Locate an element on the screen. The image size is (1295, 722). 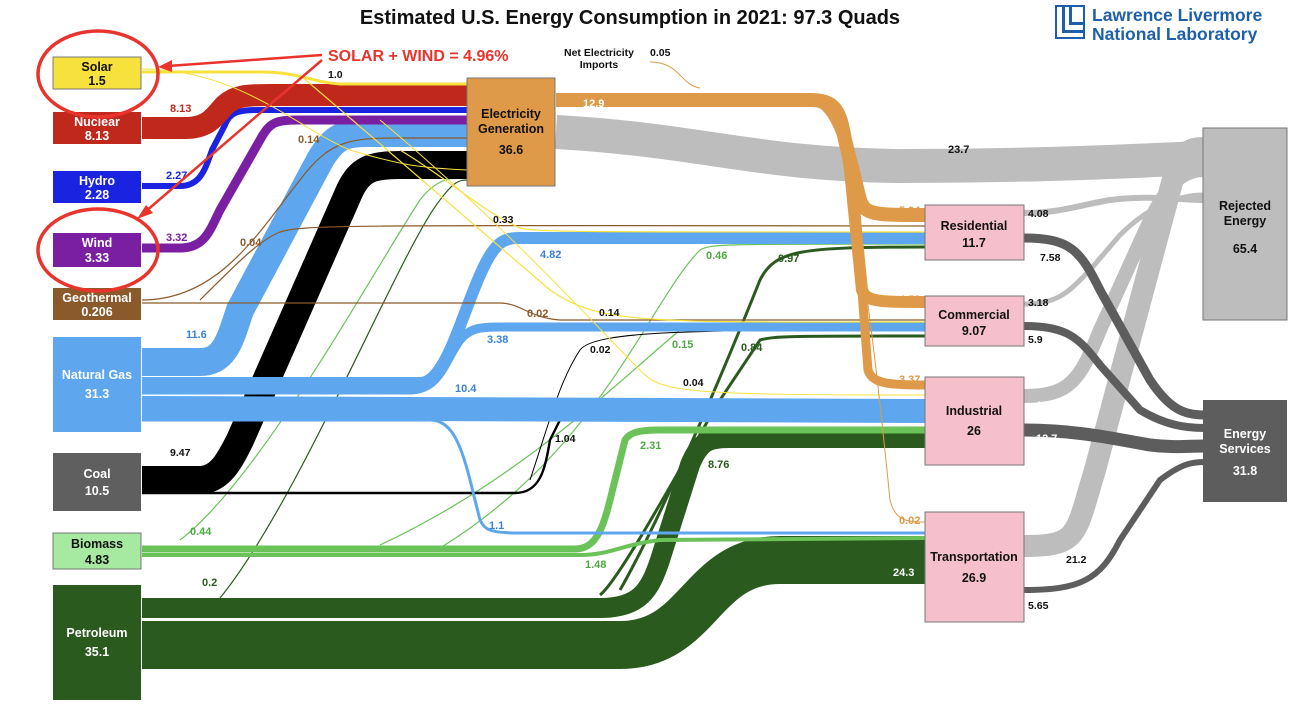
hub-services-line1: Energy is located at coordinates (1245, 434).